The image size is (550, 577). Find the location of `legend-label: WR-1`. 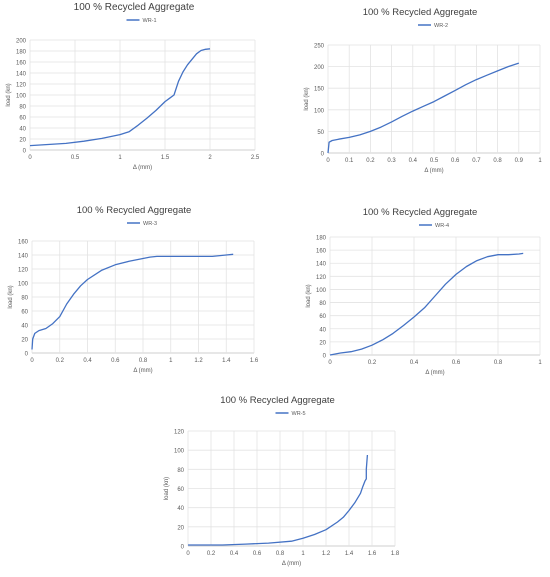

legend-label: WR-1 is located at coordinates (150, 21).